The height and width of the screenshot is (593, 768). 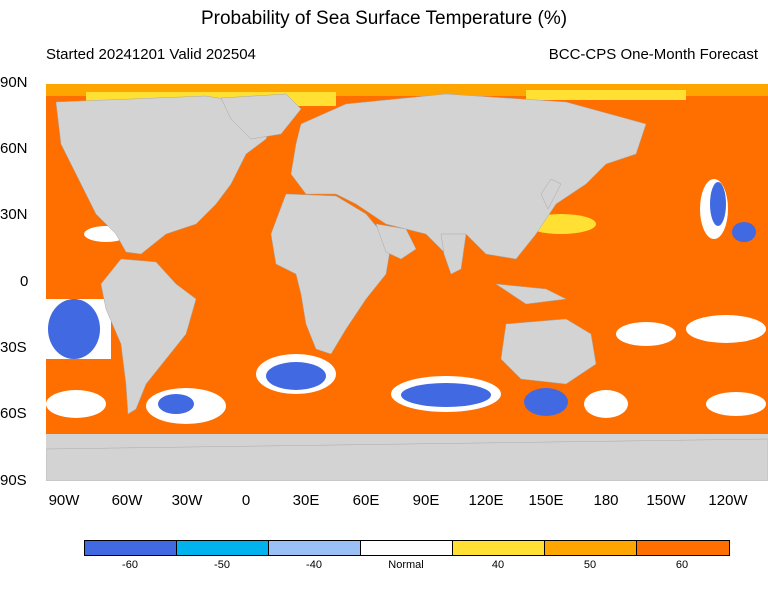 I want to click on lat-label: 30S, so click(x=13, y=347).